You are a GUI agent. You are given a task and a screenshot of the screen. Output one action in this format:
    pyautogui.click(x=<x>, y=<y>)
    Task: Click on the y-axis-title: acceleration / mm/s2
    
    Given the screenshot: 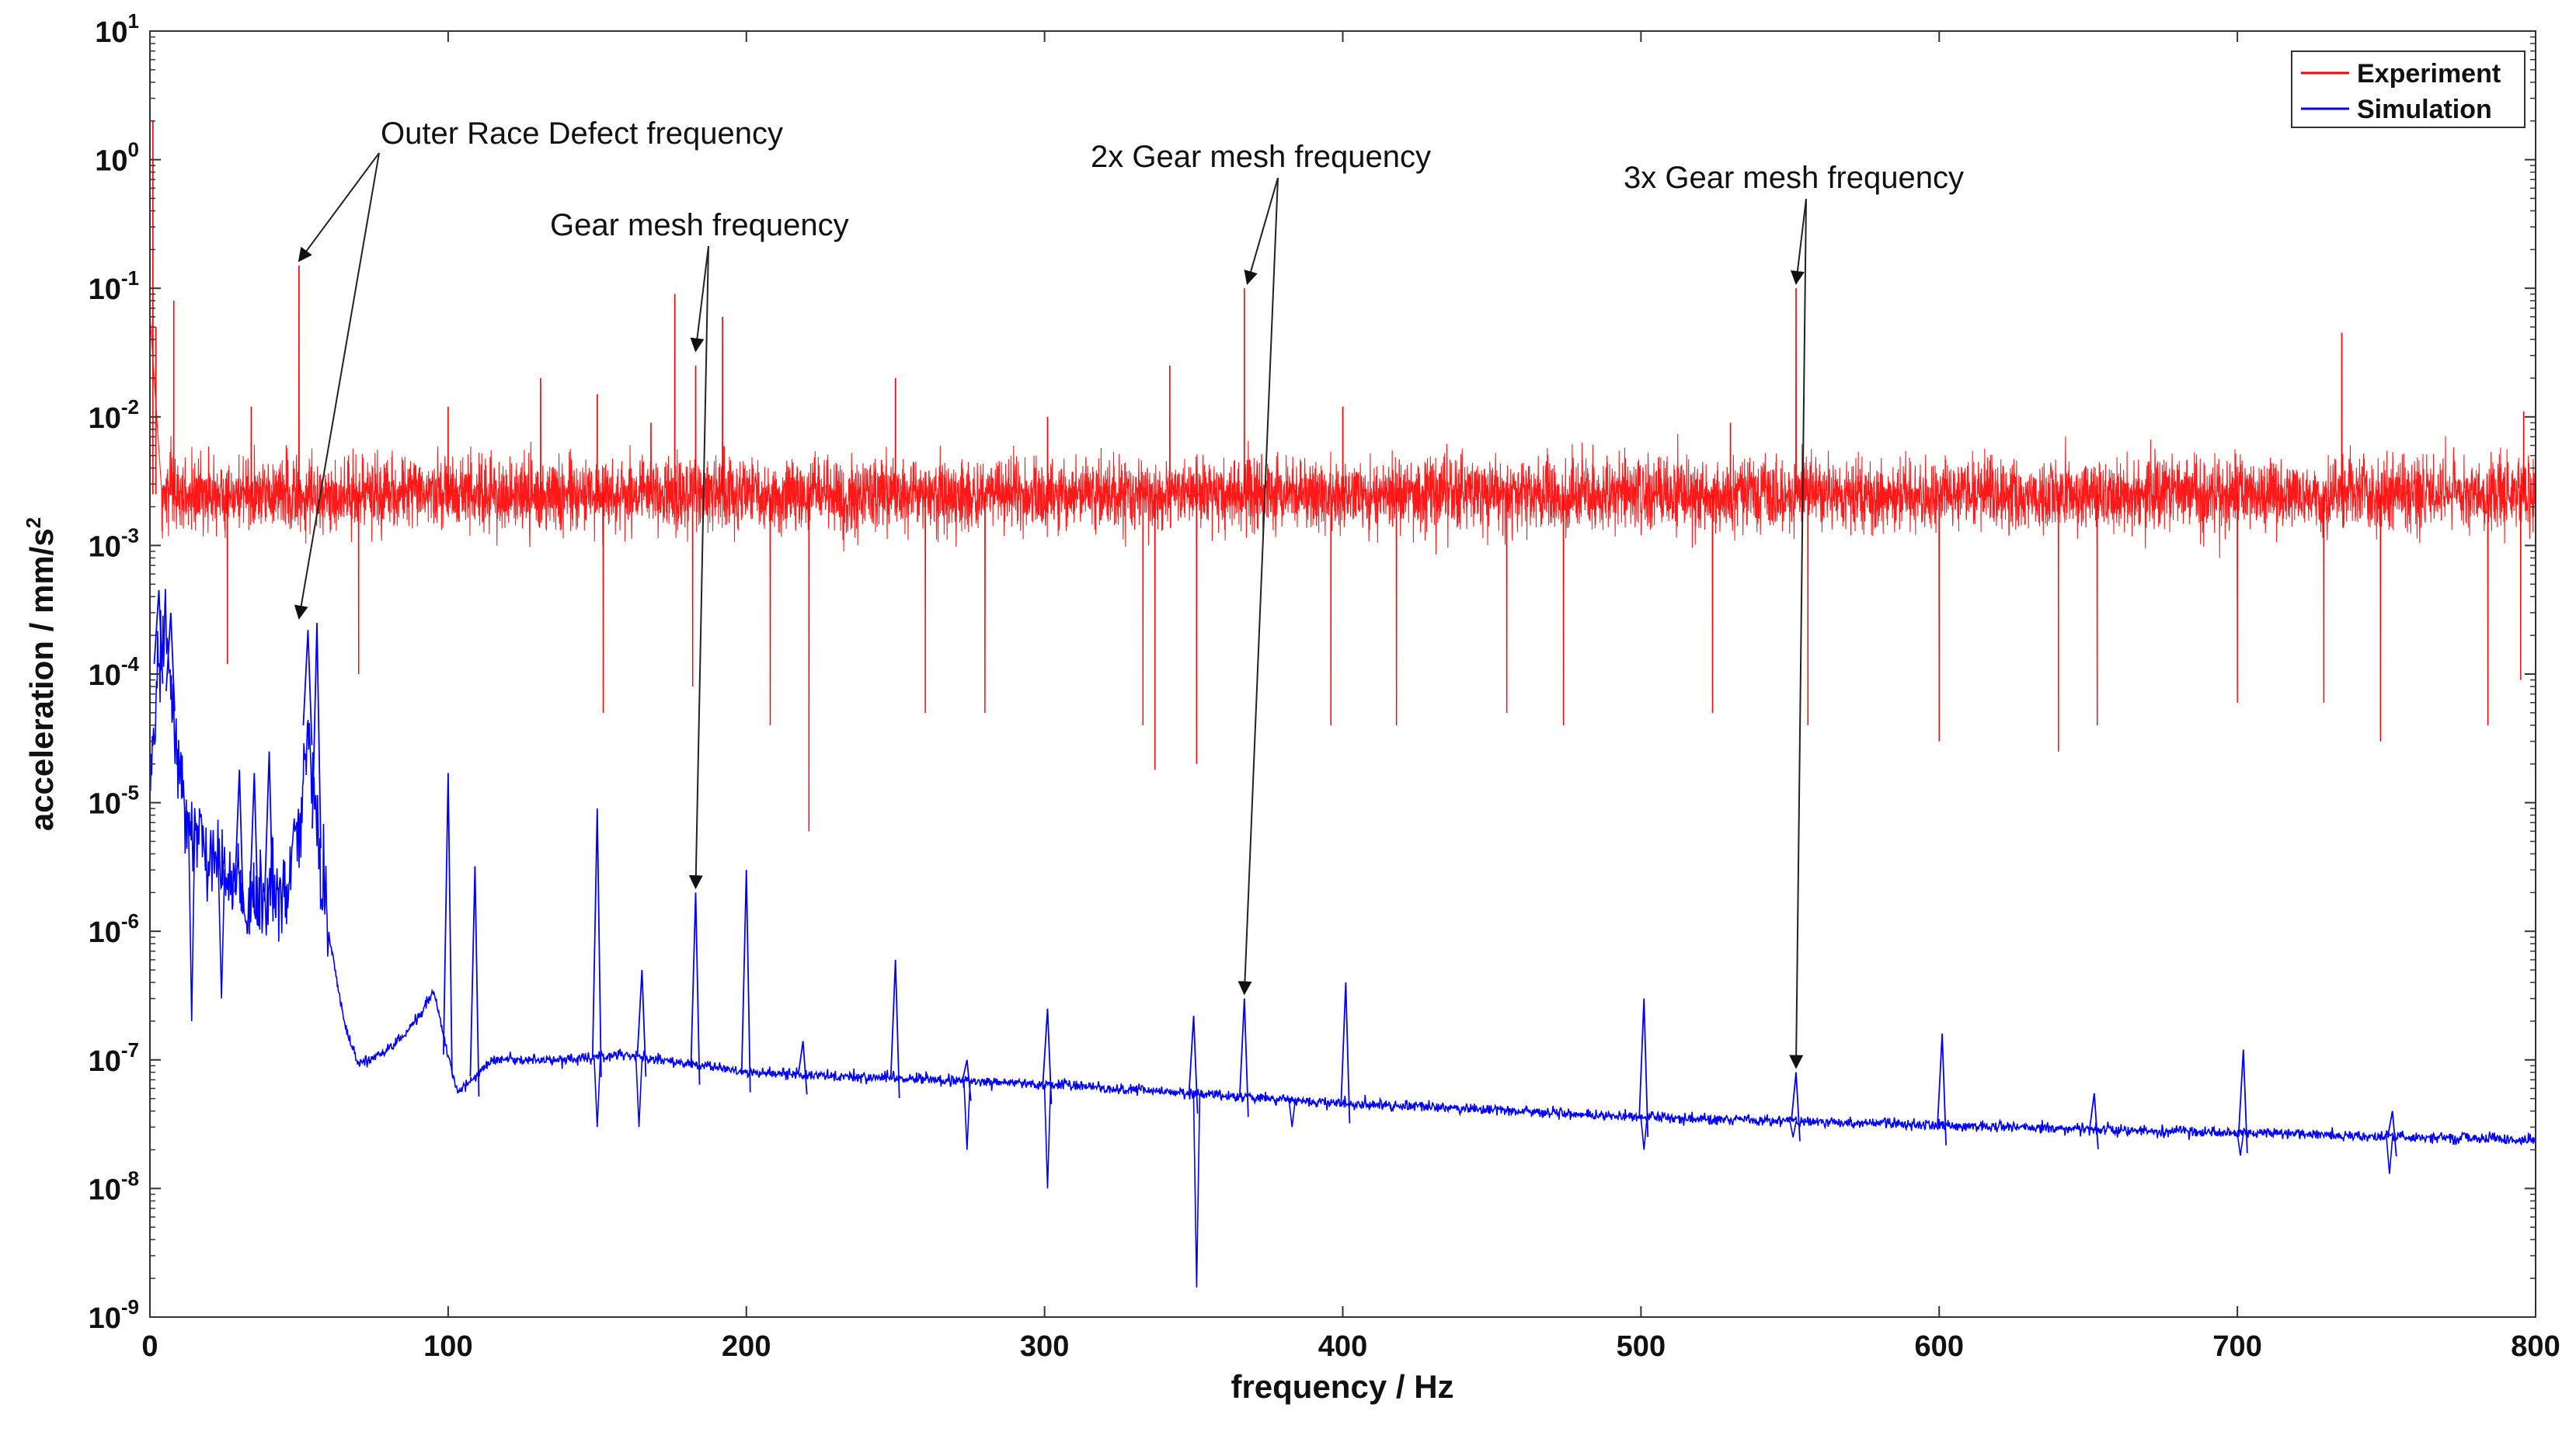 What is the action you would take?
    pyautogui.click(x=41, y=674)
    